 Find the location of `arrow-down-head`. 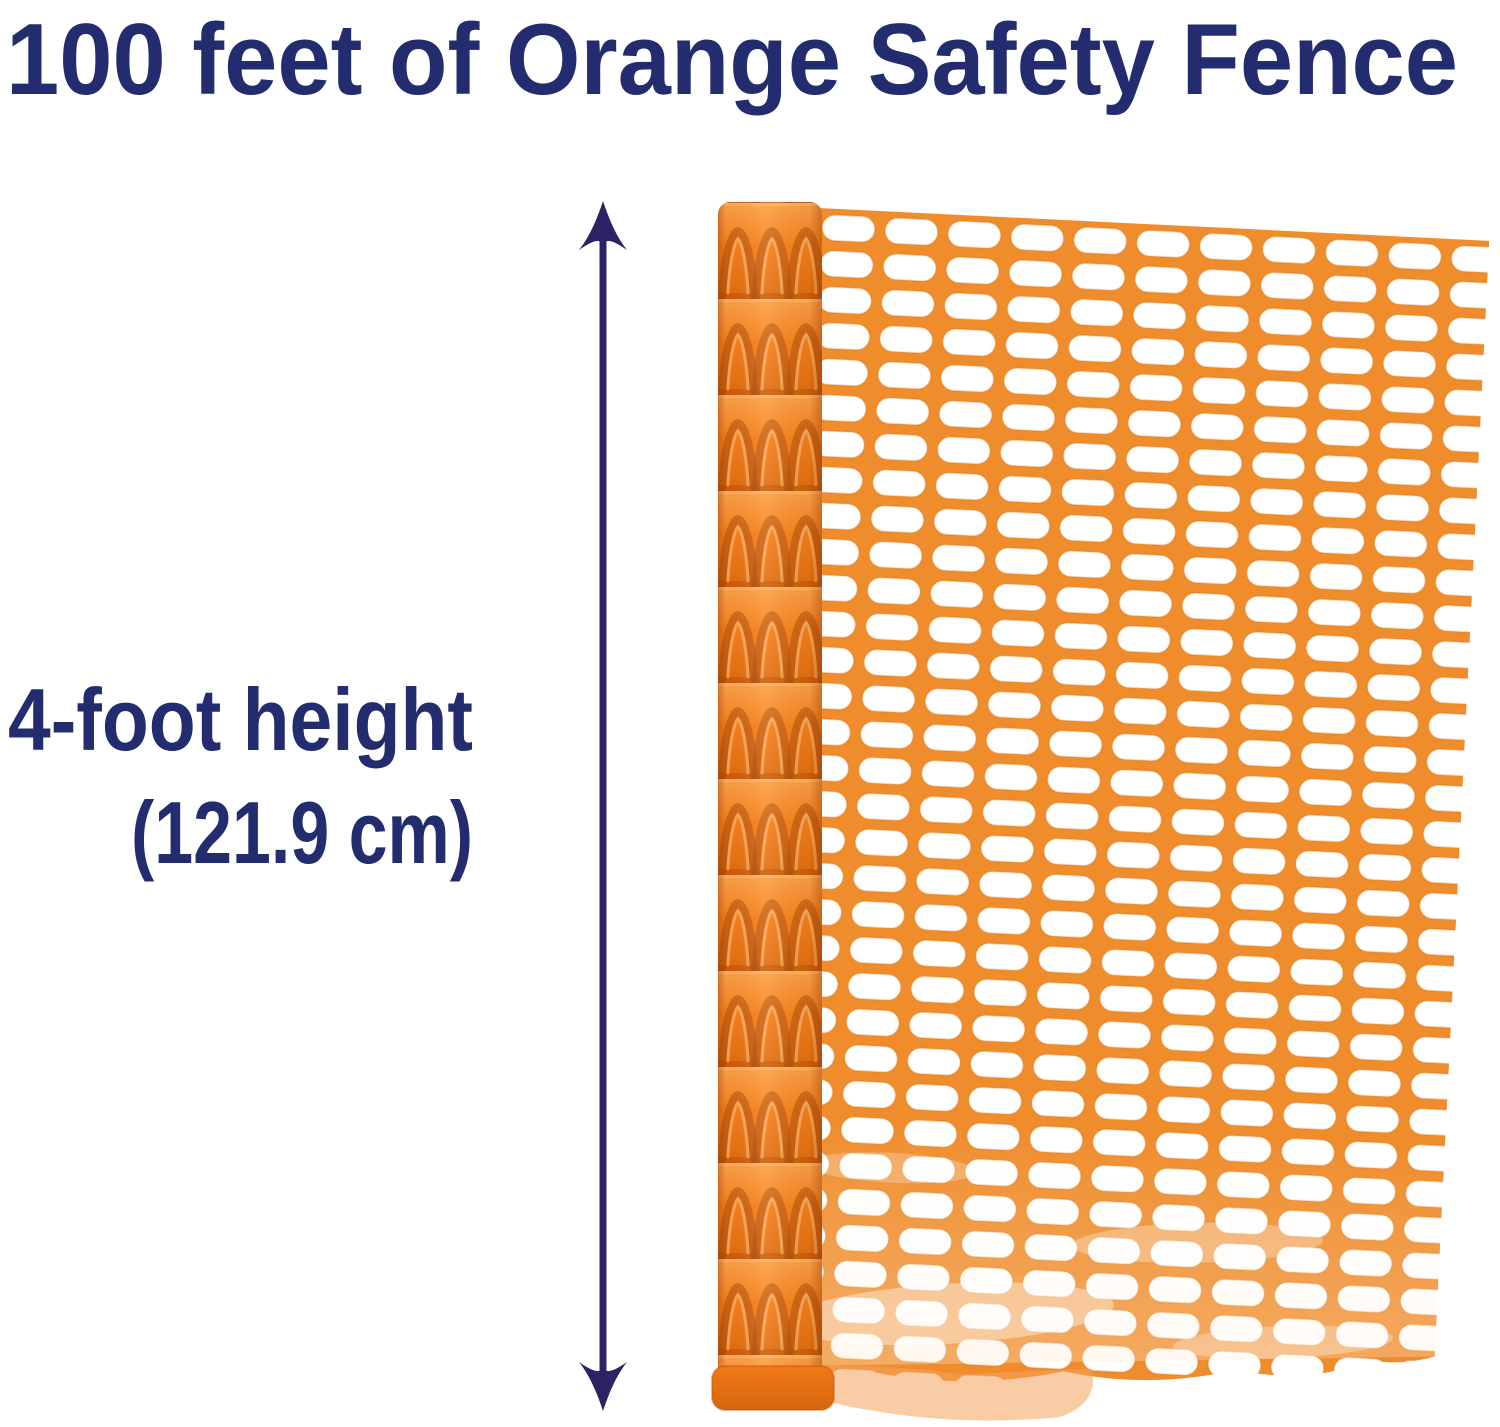

arrow-down-head is located at coordinates (603, 1386).